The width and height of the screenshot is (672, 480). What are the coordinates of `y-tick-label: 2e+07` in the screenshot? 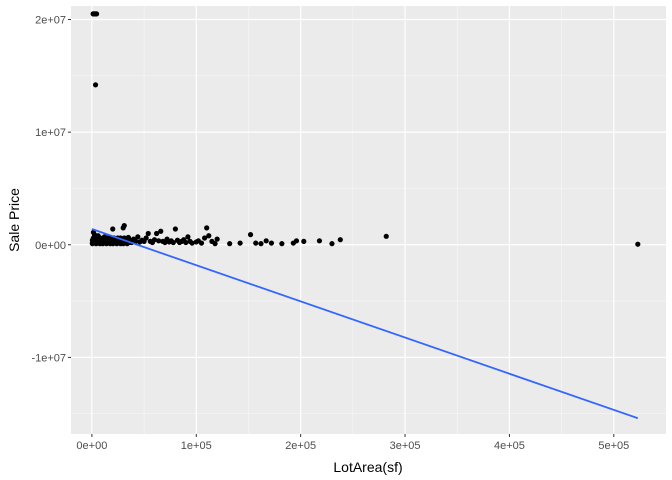 It's located at (50, 21).